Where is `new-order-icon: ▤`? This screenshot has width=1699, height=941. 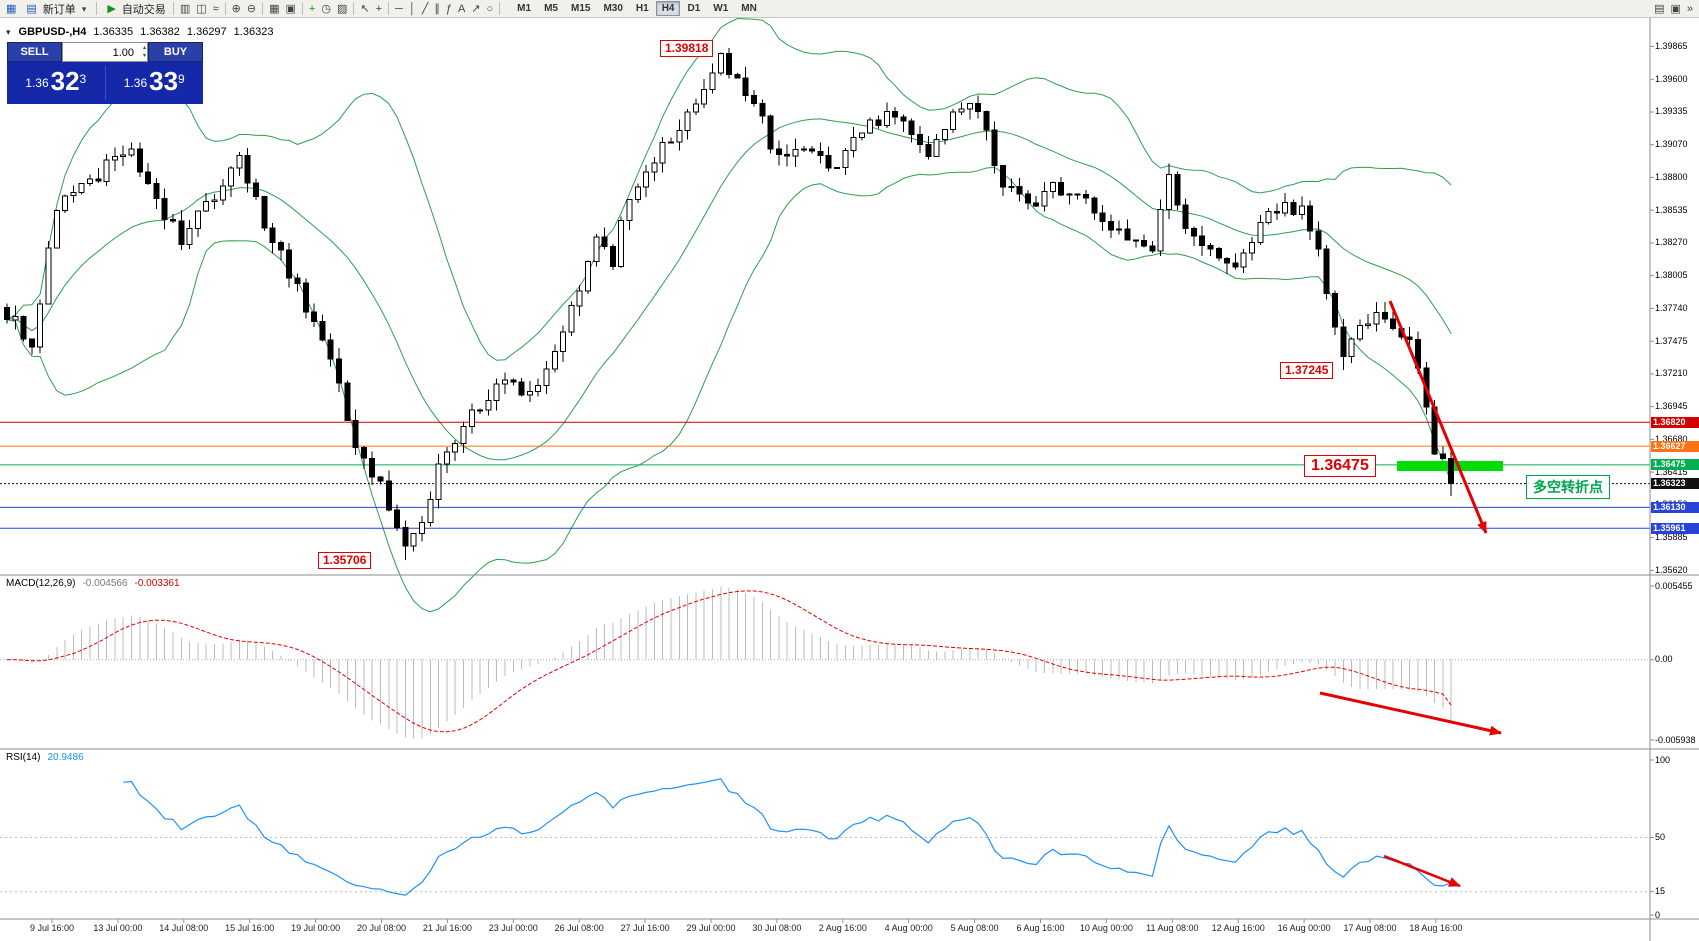 new-order-icon: ▤ is located at coordinates (31, 8).